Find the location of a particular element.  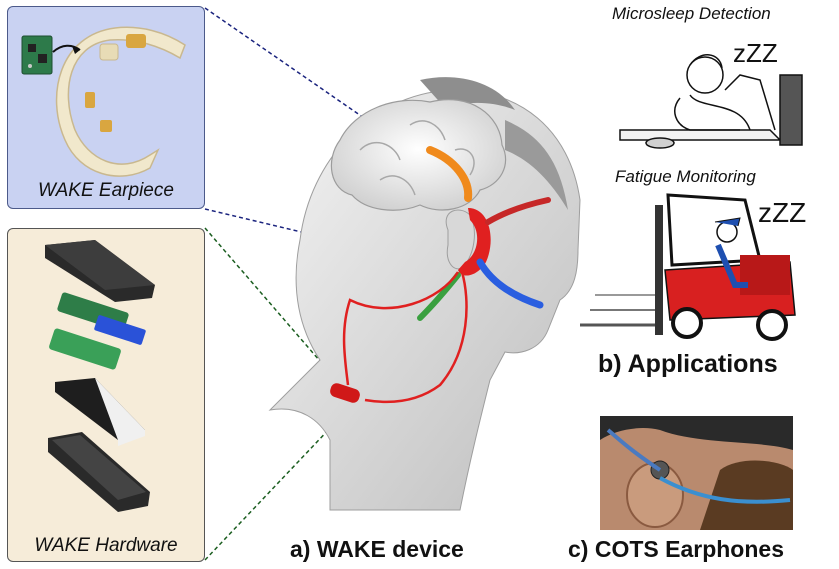

microsleep-sketch is located at coordinates (711, 101).